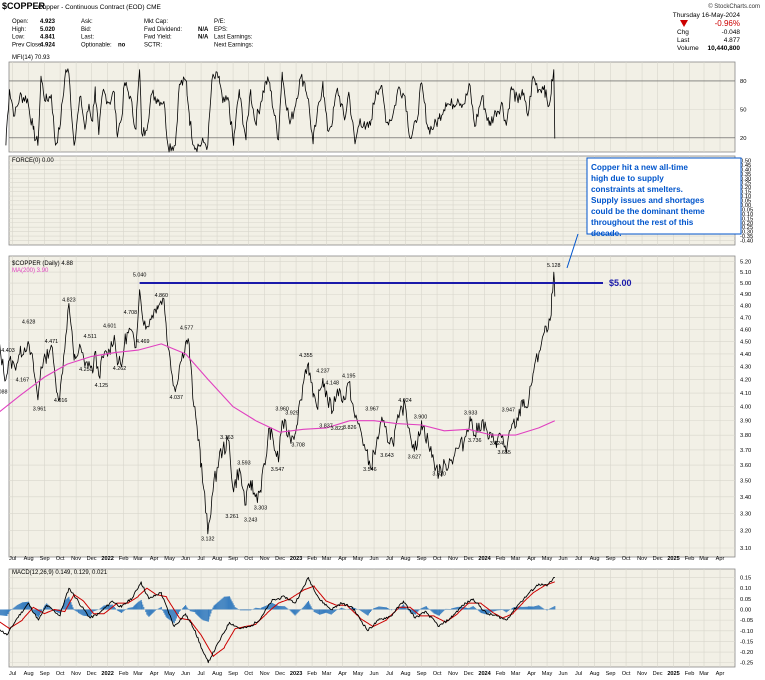  I want to click on x-tick-label: Jun, so click(563, 559).